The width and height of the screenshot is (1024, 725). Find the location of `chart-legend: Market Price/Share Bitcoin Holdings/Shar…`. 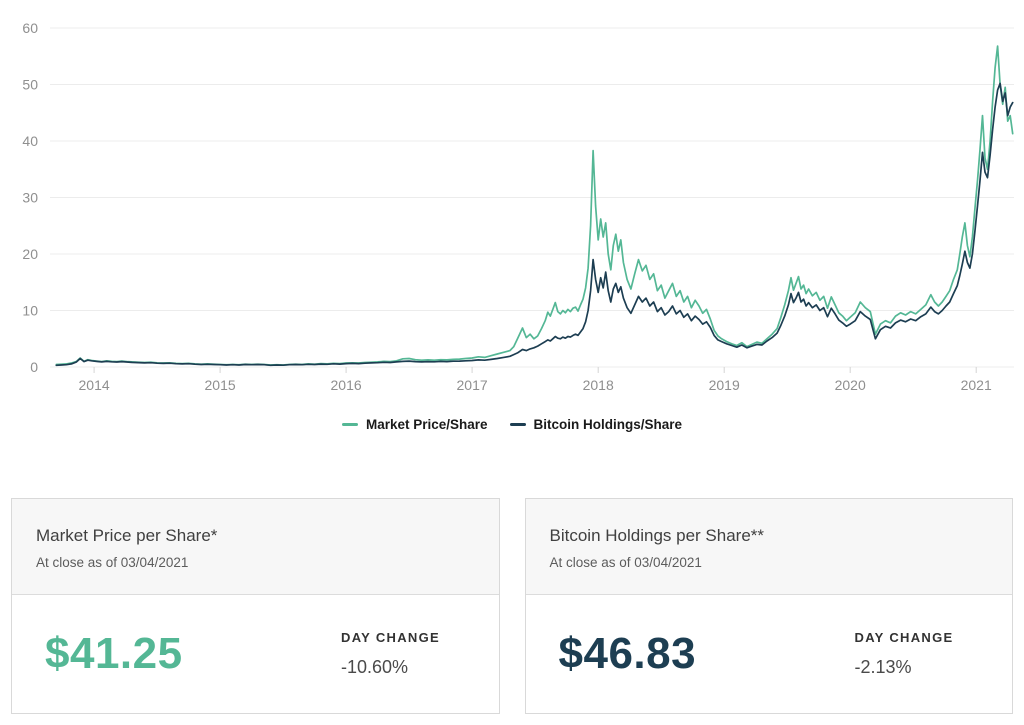

chart-legend: Market Price/Share Bitcoin Holdings/Shar… is located at coordinates (512, 424).